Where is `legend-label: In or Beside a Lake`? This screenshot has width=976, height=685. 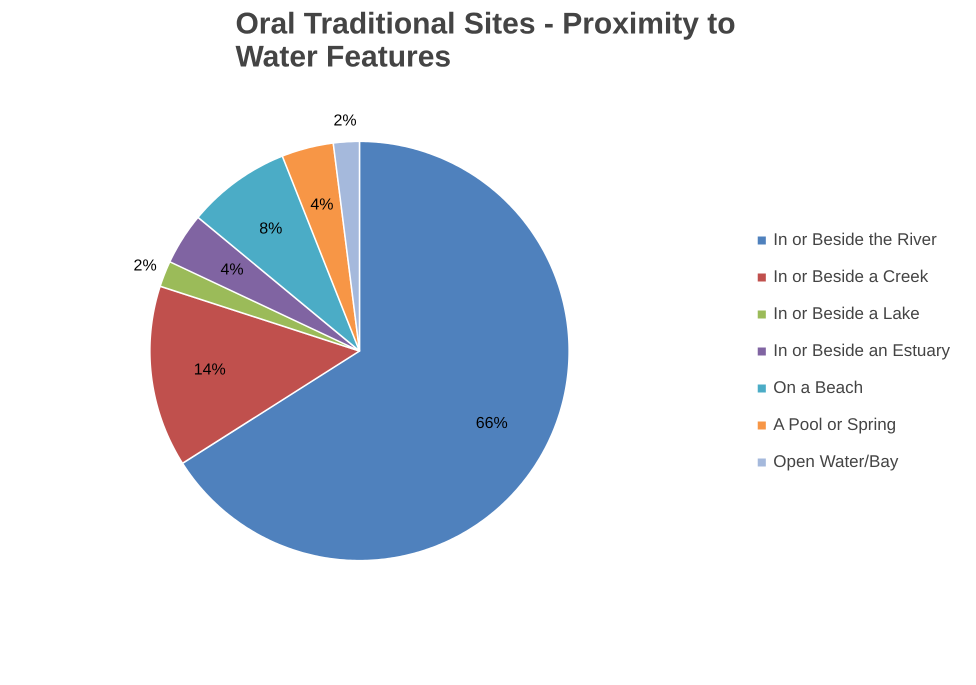
legend-label: In or Beside a Lake is located at coordinates (846, 314).